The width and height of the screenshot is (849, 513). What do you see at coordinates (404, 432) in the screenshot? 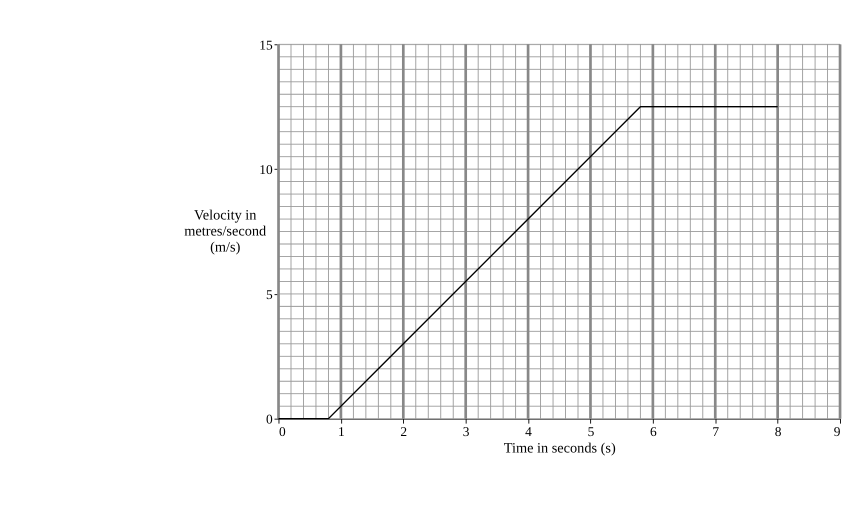
I see `x-tick-label: 2` at bounding box center [404, 432].